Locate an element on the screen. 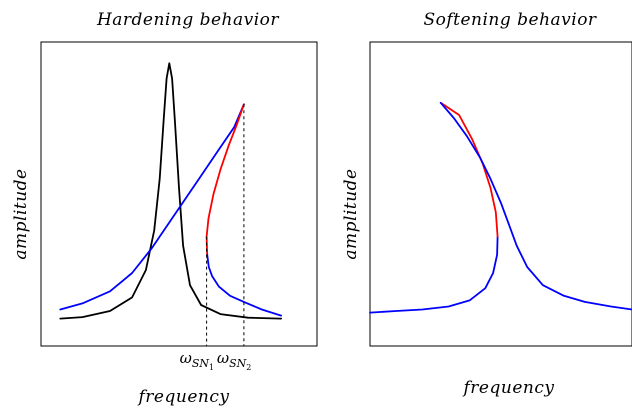  marker-label-2: ωSN2 is located at coordinates (234, 360).